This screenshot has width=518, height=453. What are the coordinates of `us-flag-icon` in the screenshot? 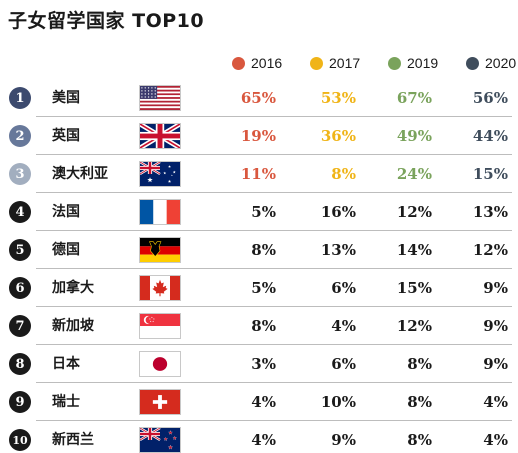 It's located at (160, 98).